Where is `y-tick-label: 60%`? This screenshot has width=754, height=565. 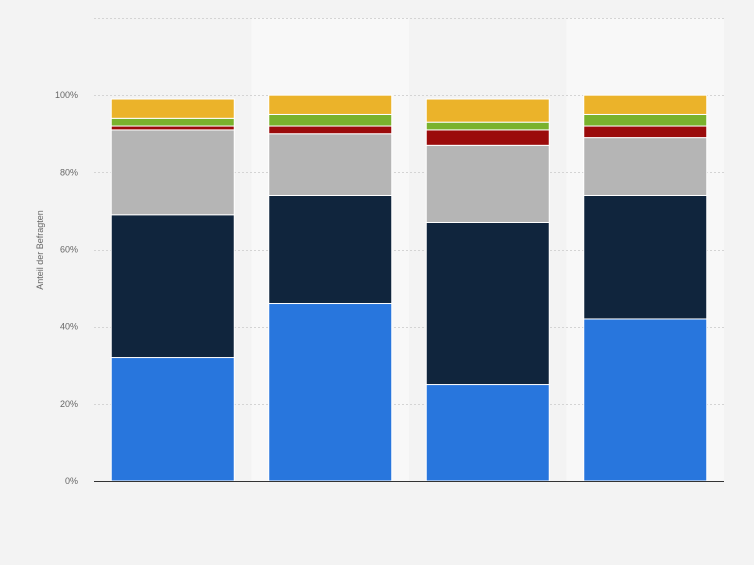 y-tick-label: 60% is located at coordinates (69, 250).